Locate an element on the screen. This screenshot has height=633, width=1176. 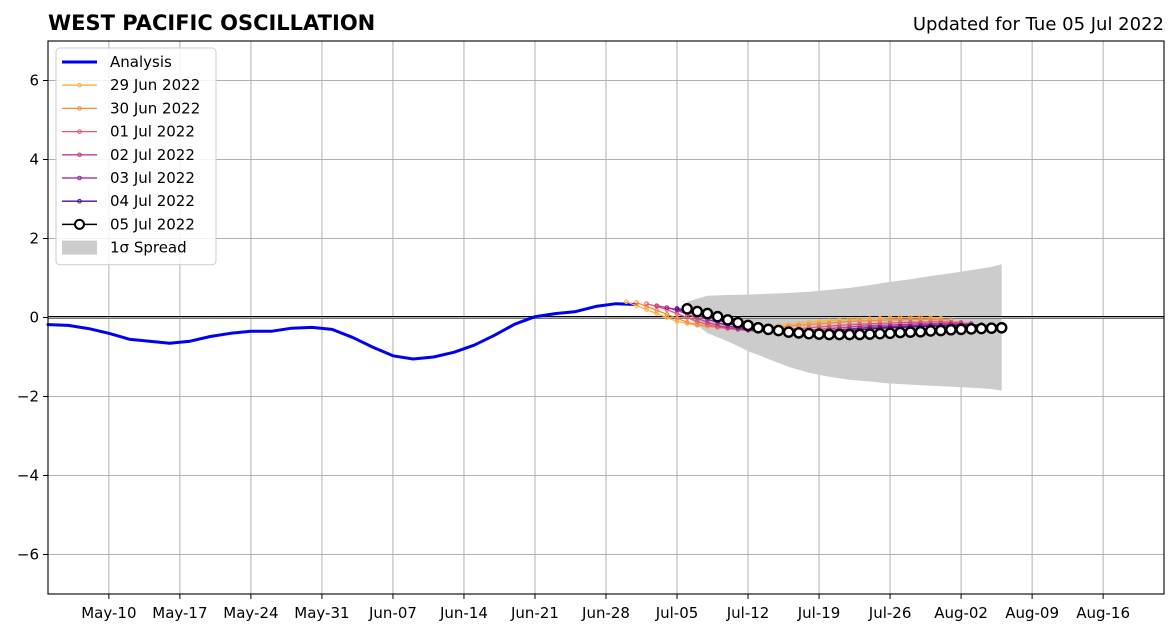
legend-entry: 05 Jul 2022 is located at coordinates (128, 224).